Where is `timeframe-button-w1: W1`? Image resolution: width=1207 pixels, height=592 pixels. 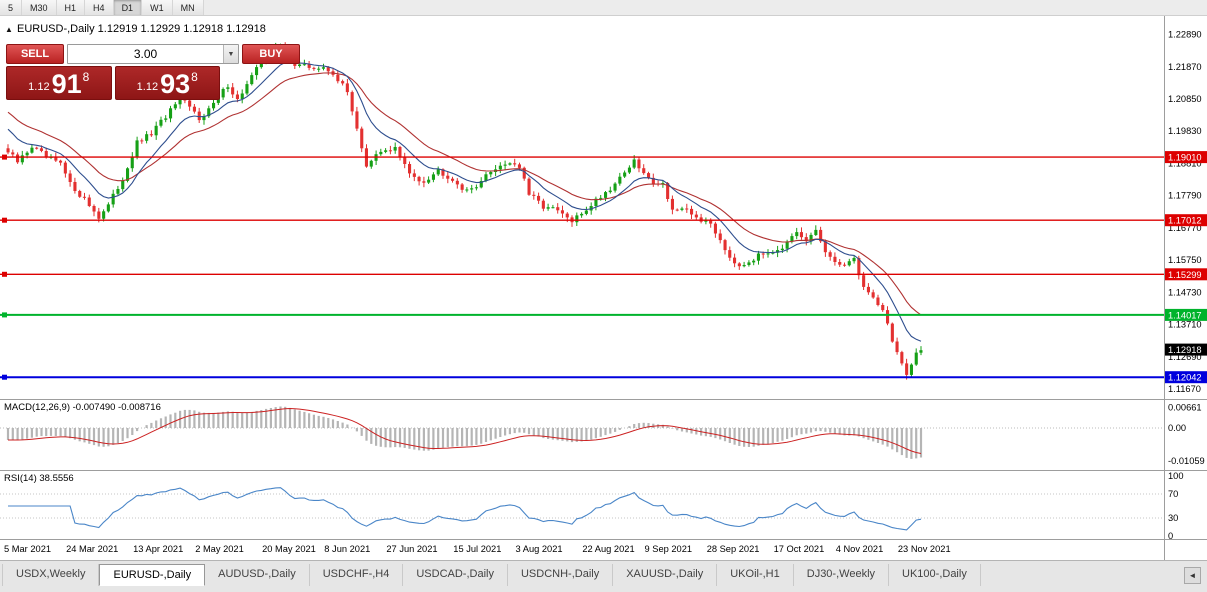 timeframe-button-w1: W1 is located at coordinates (157, 7).